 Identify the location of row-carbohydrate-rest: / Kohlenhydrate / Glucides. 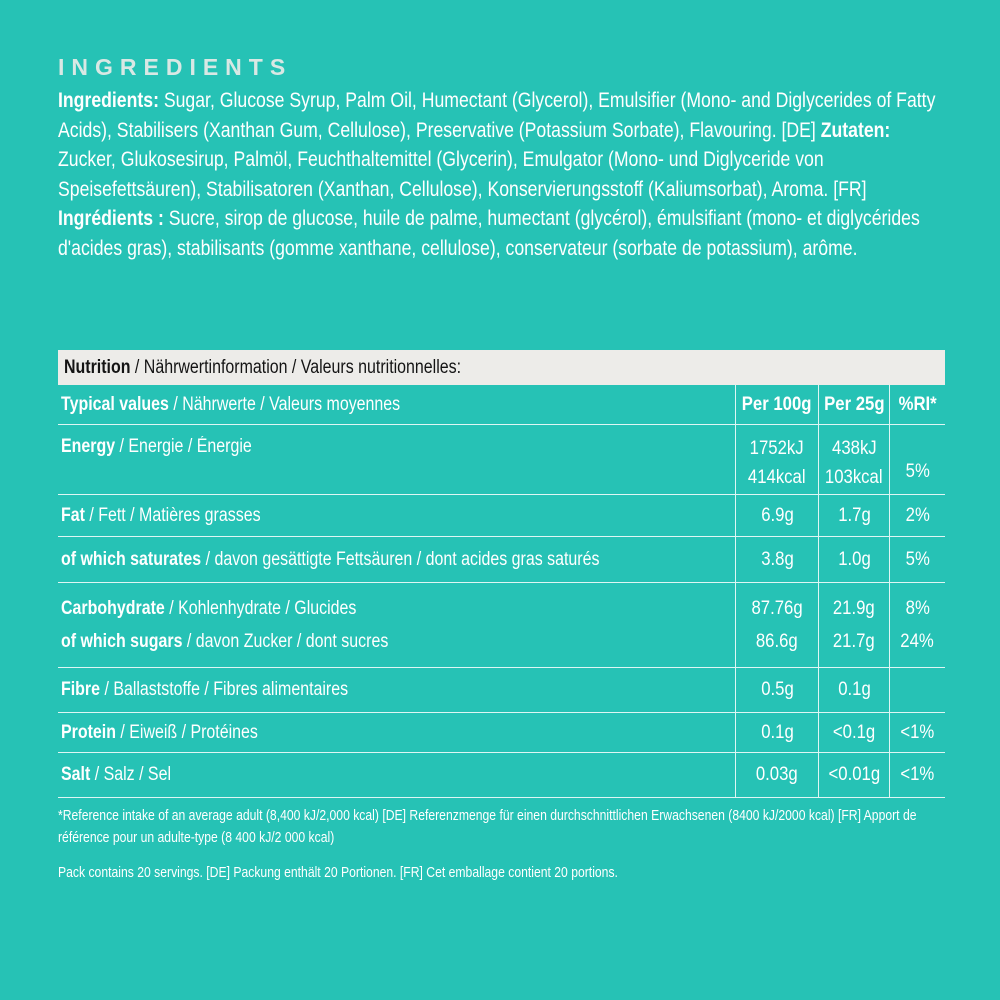
(260, 608).